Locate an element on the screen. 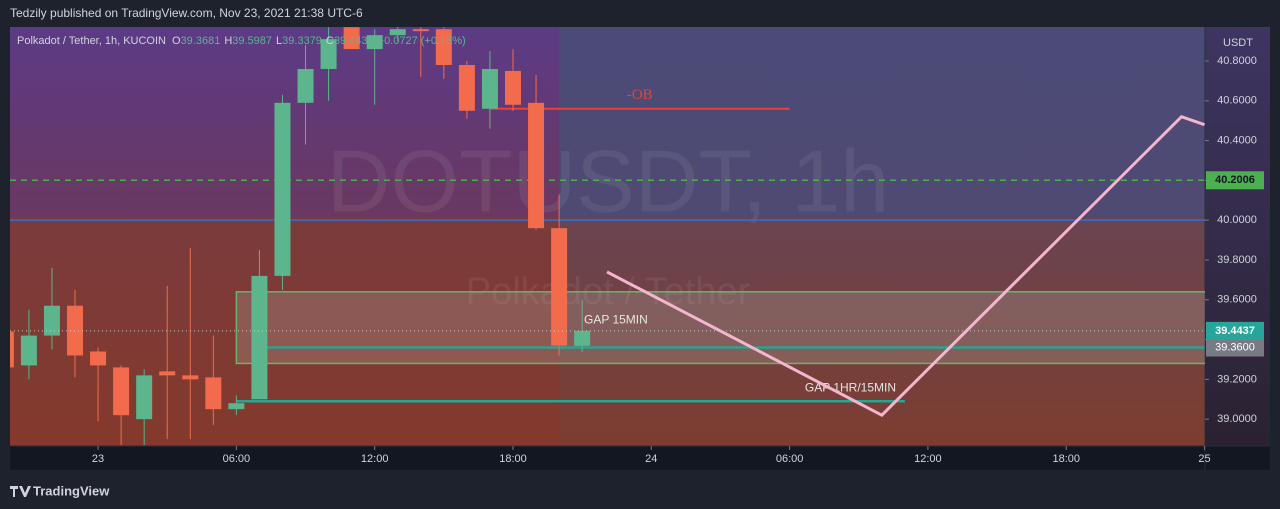 The height and width of the screenshot is (509, 1280). y-tick-label: 39.0000 is located at coordinates (1237, 419).